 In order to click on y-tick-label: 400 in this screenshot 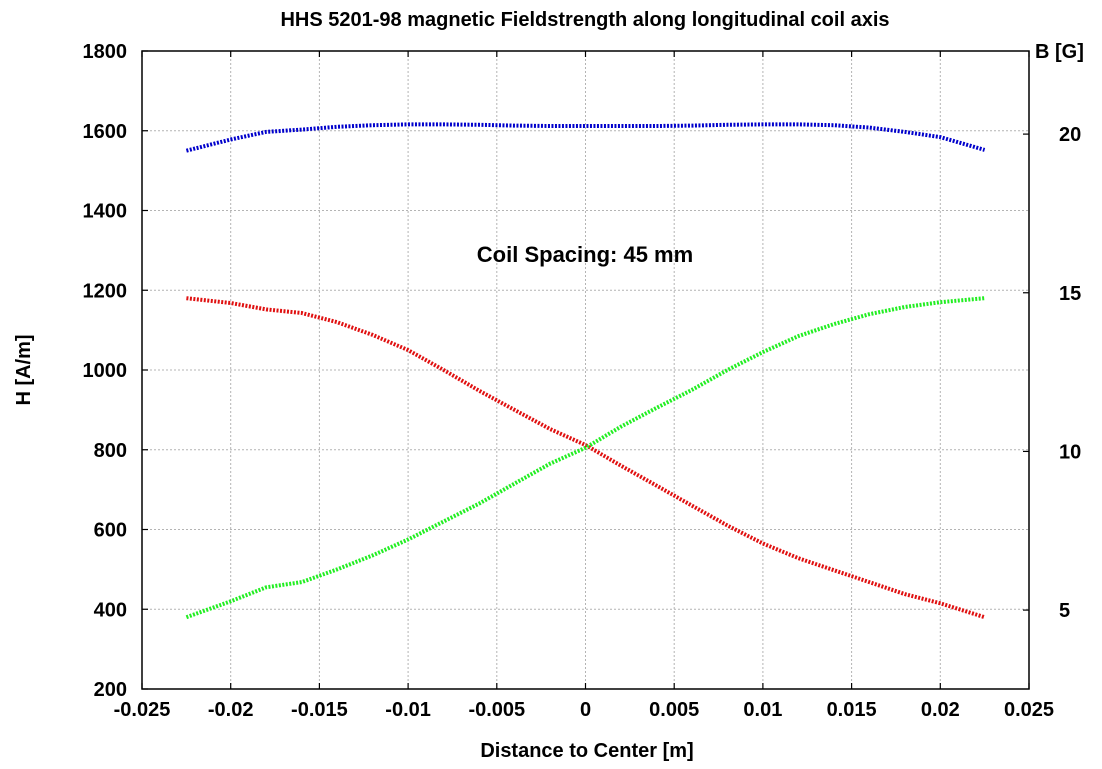, I will do `click(110, 610)`.